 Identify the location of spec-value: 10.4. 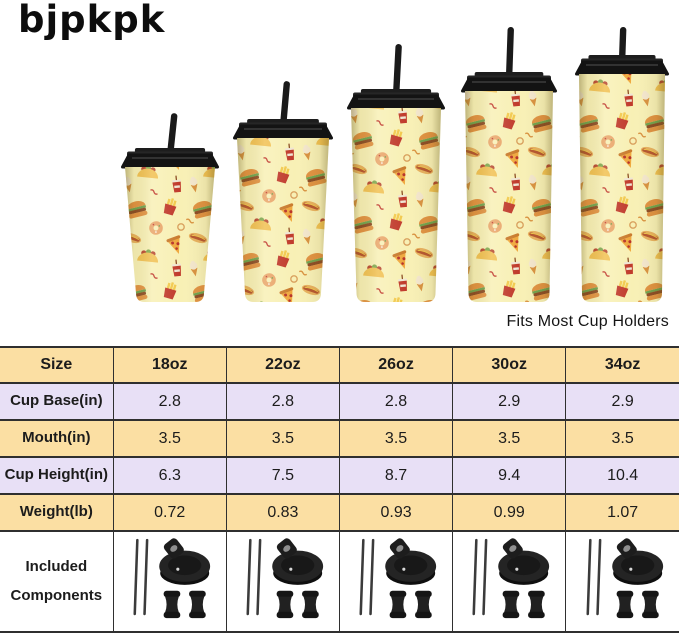
(622, 475).